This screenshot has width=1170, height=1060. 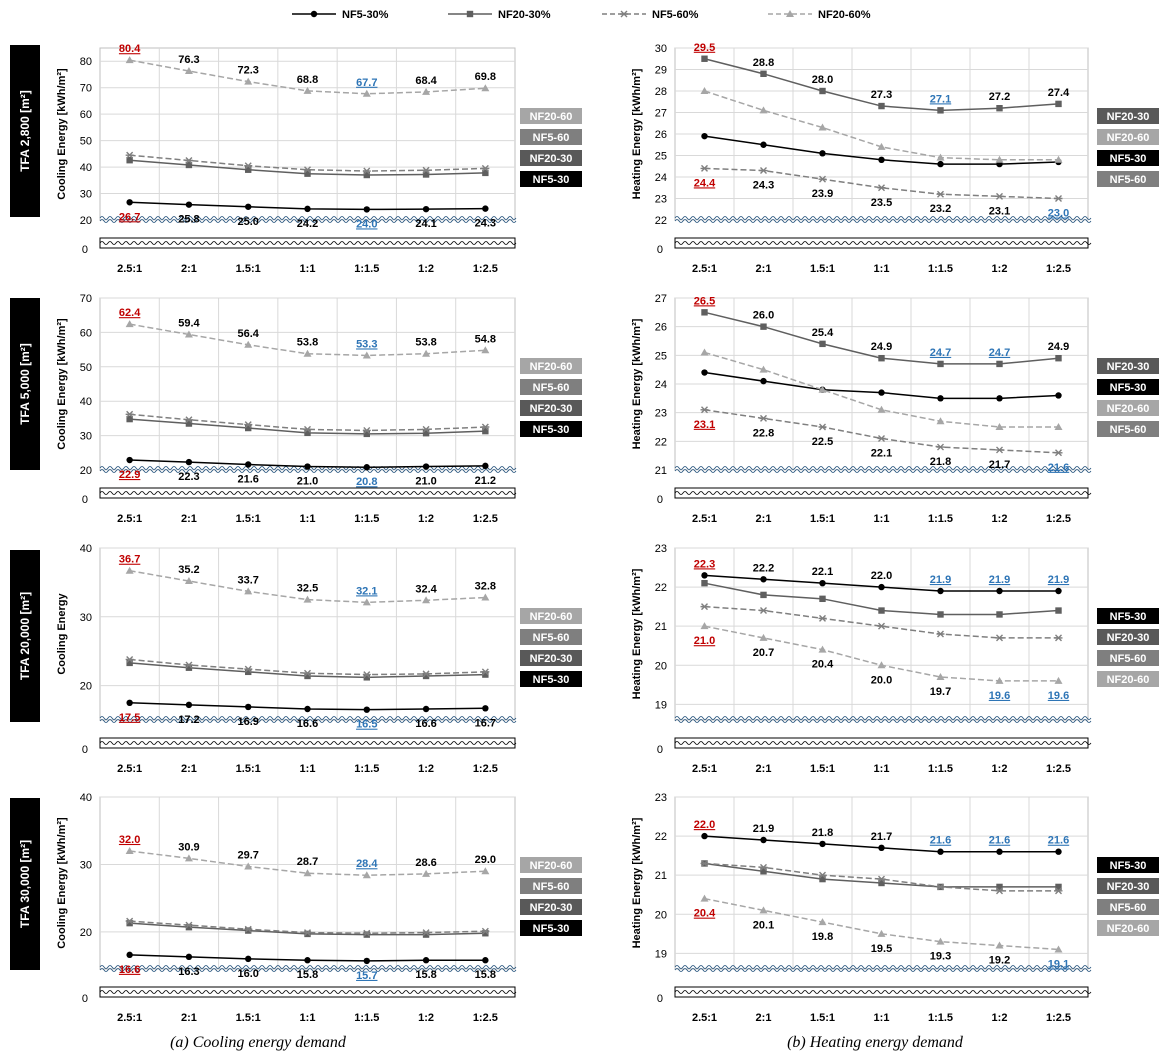 What do you see at coordinates (426, 81) in the screenshot?
I see `data-label: 68.4` at bounding box center [426, 81].